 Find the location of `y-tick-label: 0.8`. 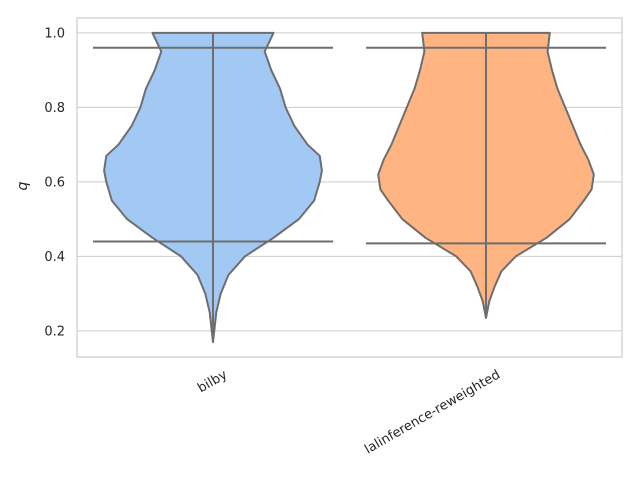

y-tick-label: 0.8 is located at coordinates (54, 108).